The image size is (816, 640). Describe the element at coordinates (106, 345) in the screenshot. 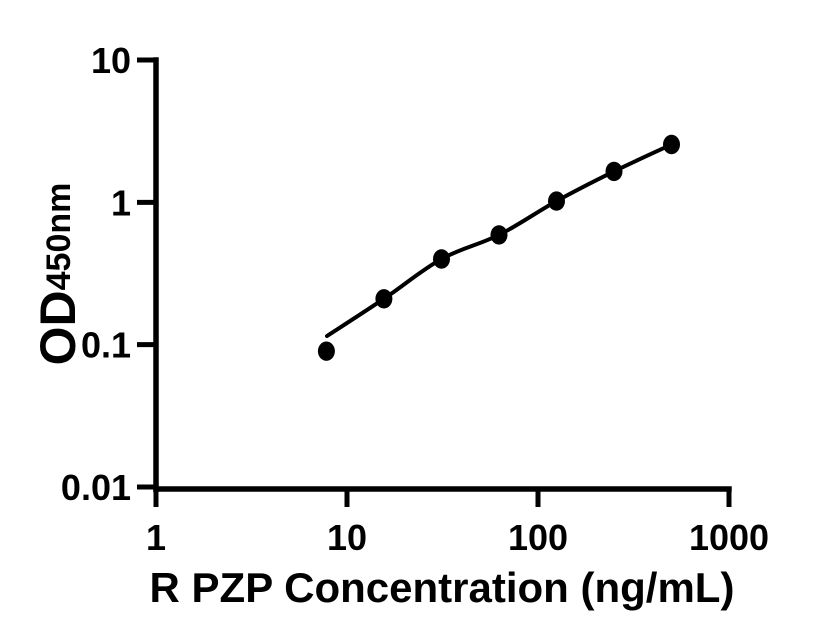

I see `y-tick-label: 0.1` at that location.